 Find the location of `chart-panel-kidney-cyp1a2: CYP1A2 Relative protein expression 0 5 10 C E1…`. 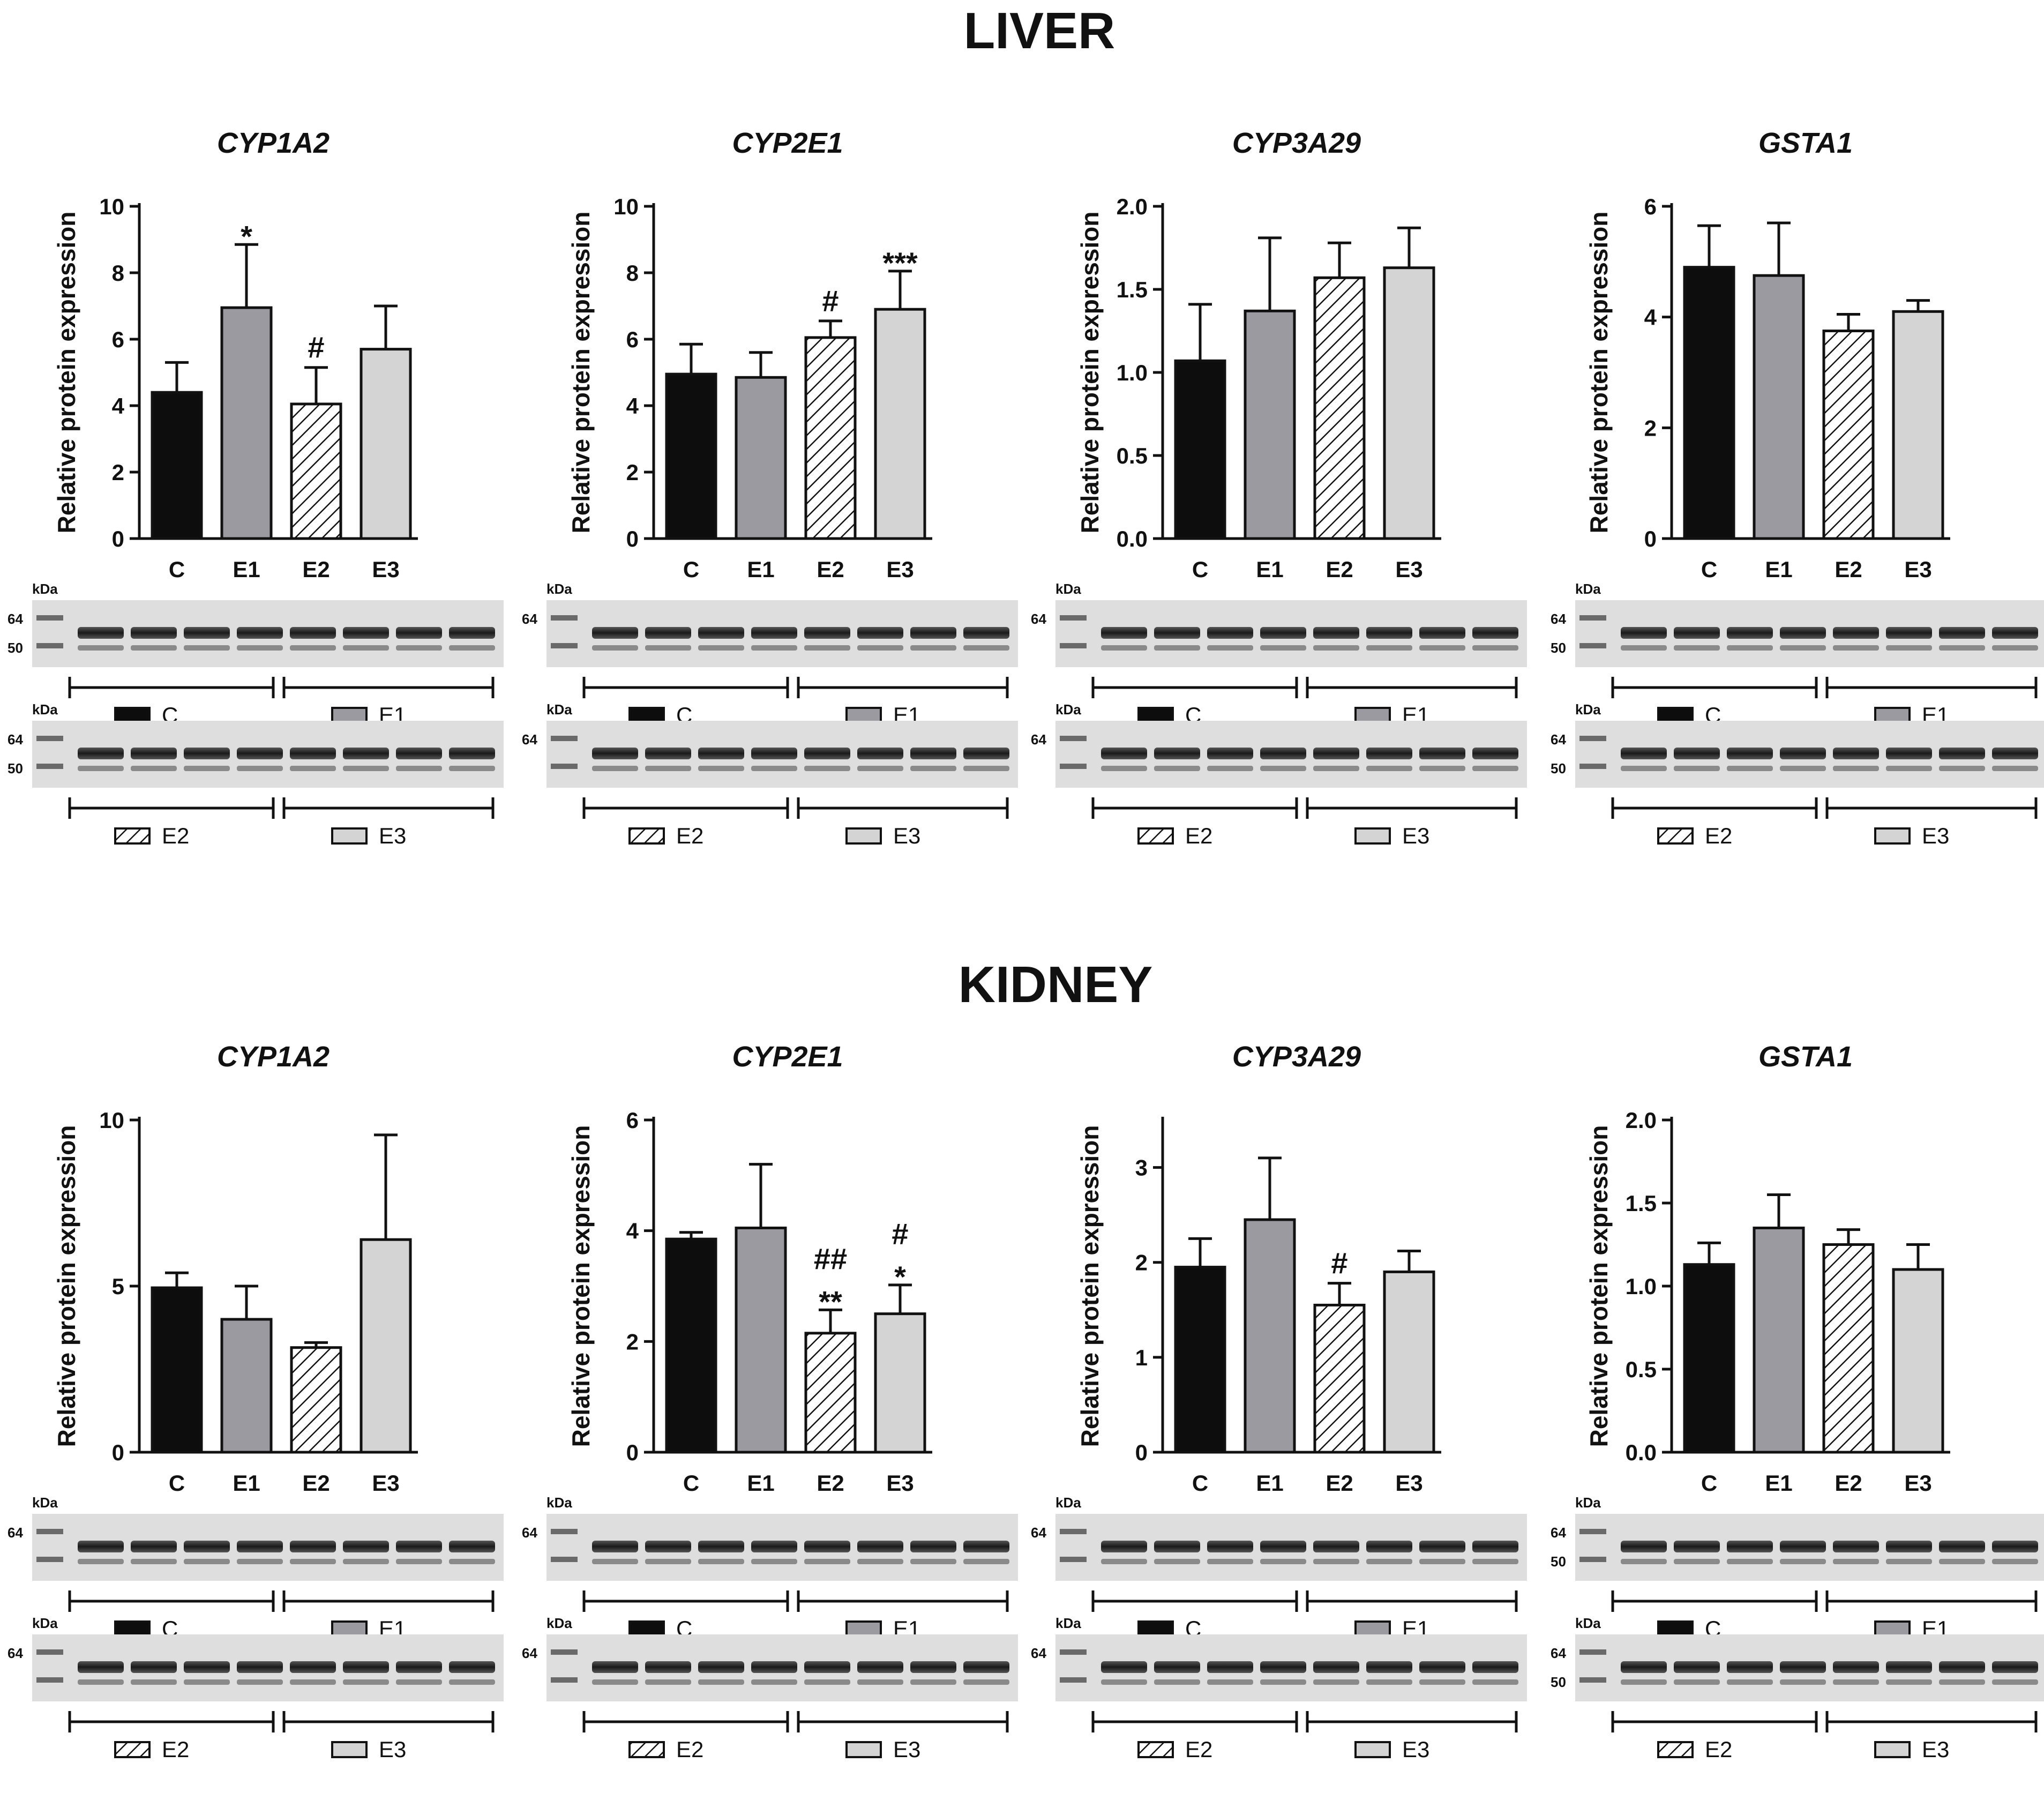

chart-panel-kidney-cyp1a2: CYP1A2 Relative protein expression 0 5 10 C E1… is located at coordinates (256, 1402).